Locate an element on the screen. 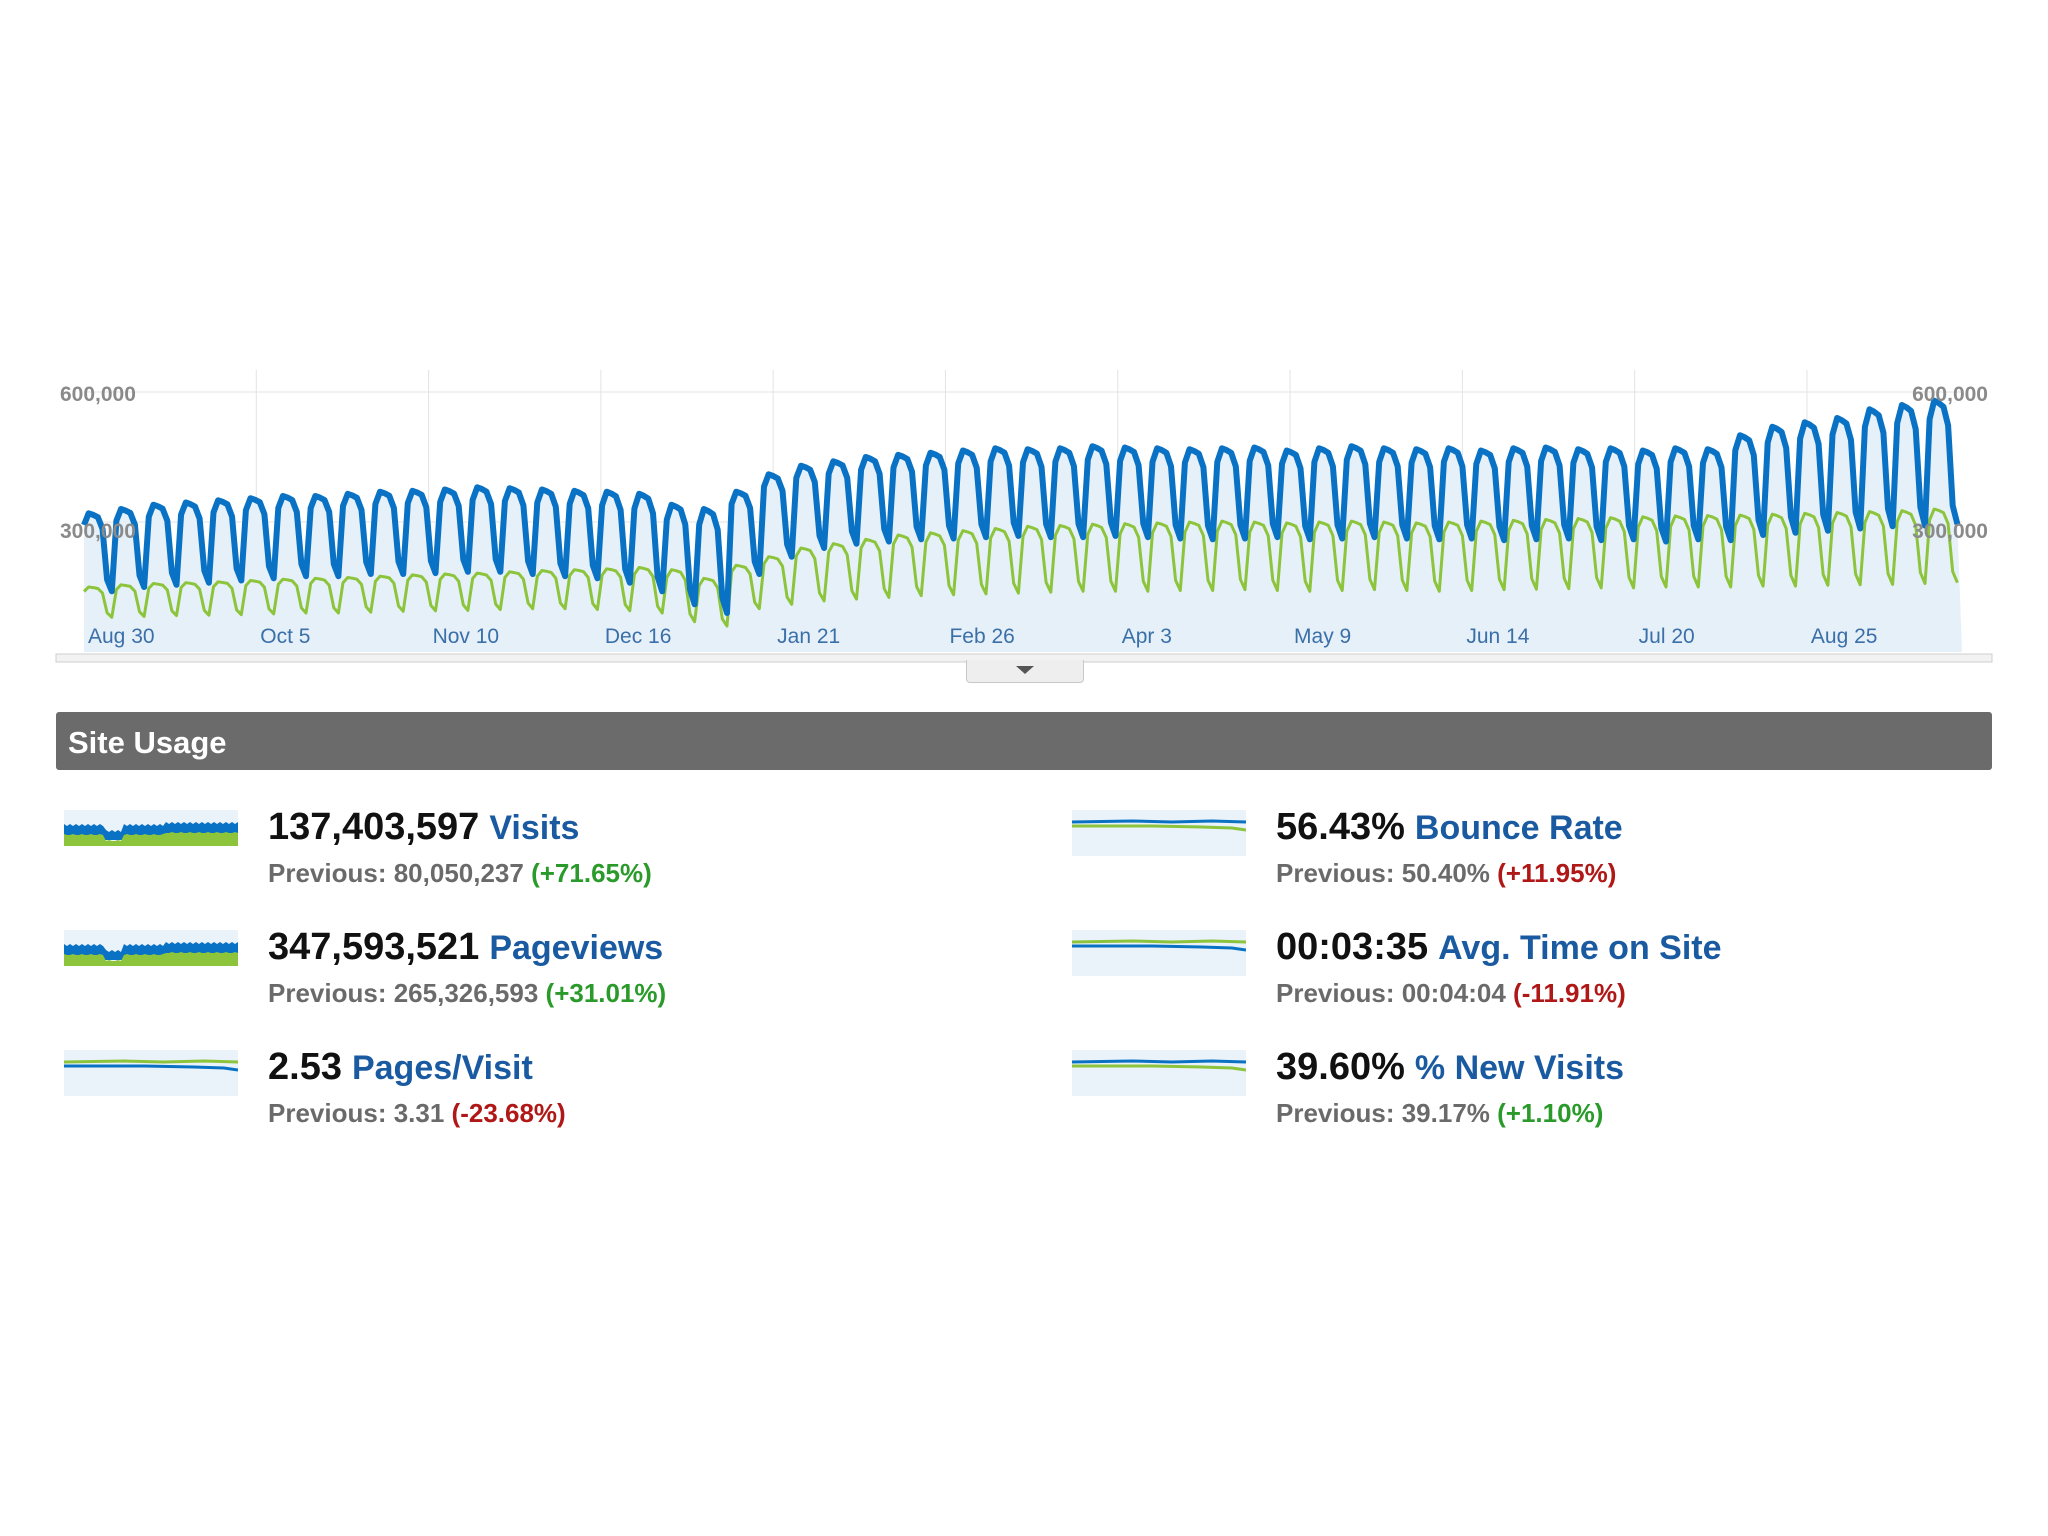 This screenshot has height=1536, width=2048. metric-value: 347,593,521 is located at coordinates (374, 947).